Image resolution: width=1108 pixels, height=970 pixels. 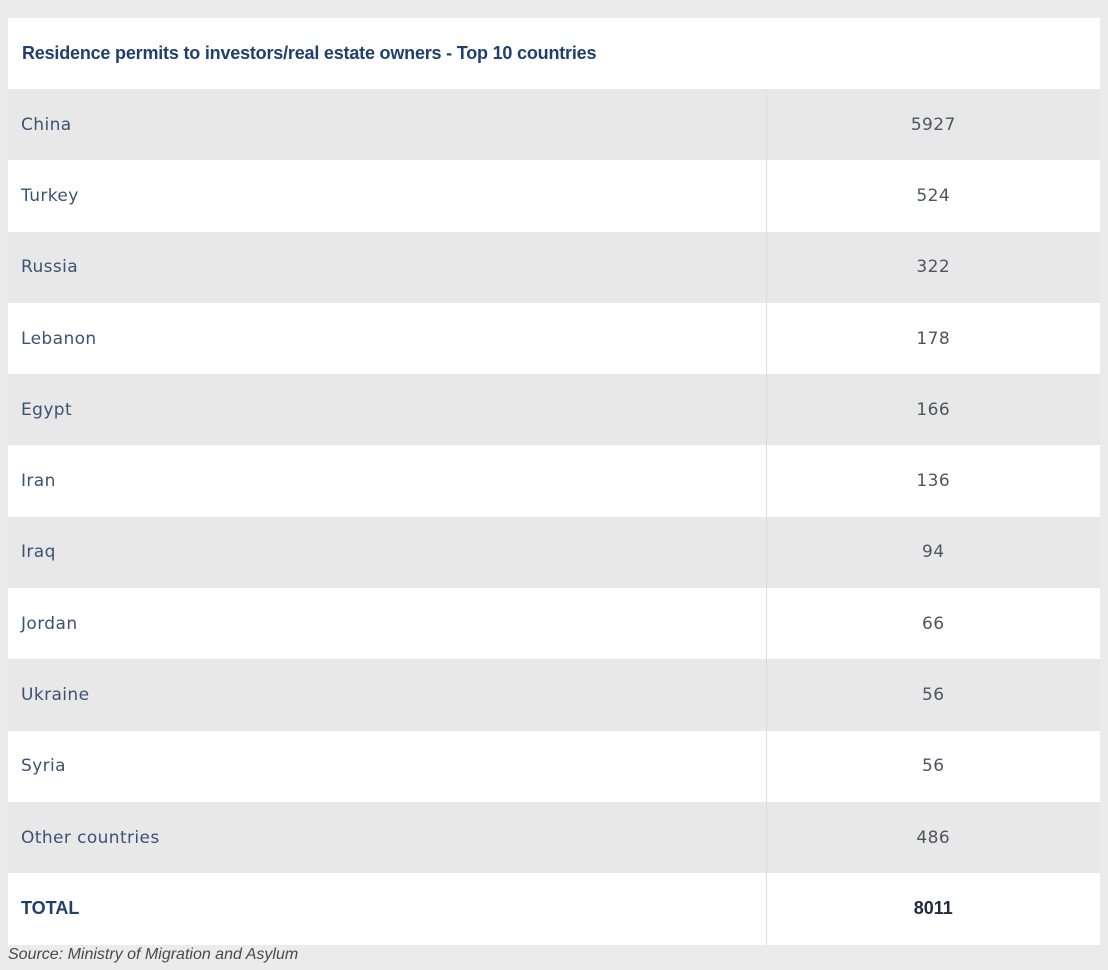 I want to click on value-cell: 322, so click(x=932, y=267).